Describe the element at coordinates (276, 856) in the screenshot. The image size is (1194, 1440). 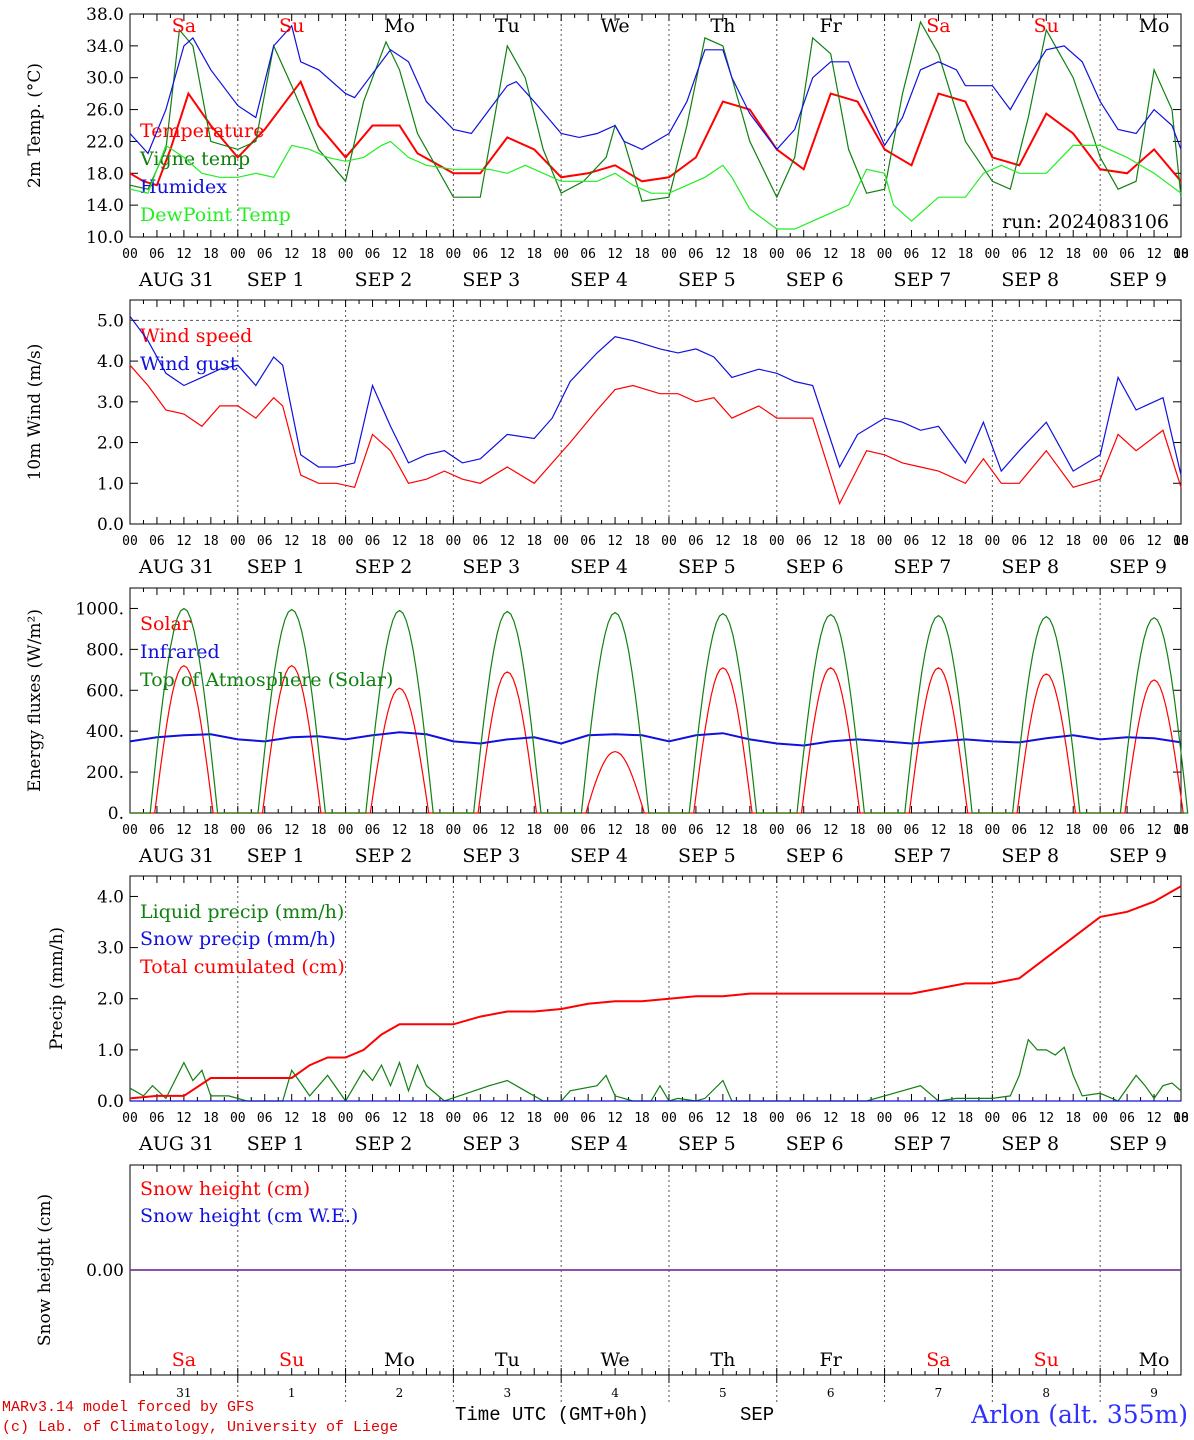
I see `date-label: SEP 1` at that location.